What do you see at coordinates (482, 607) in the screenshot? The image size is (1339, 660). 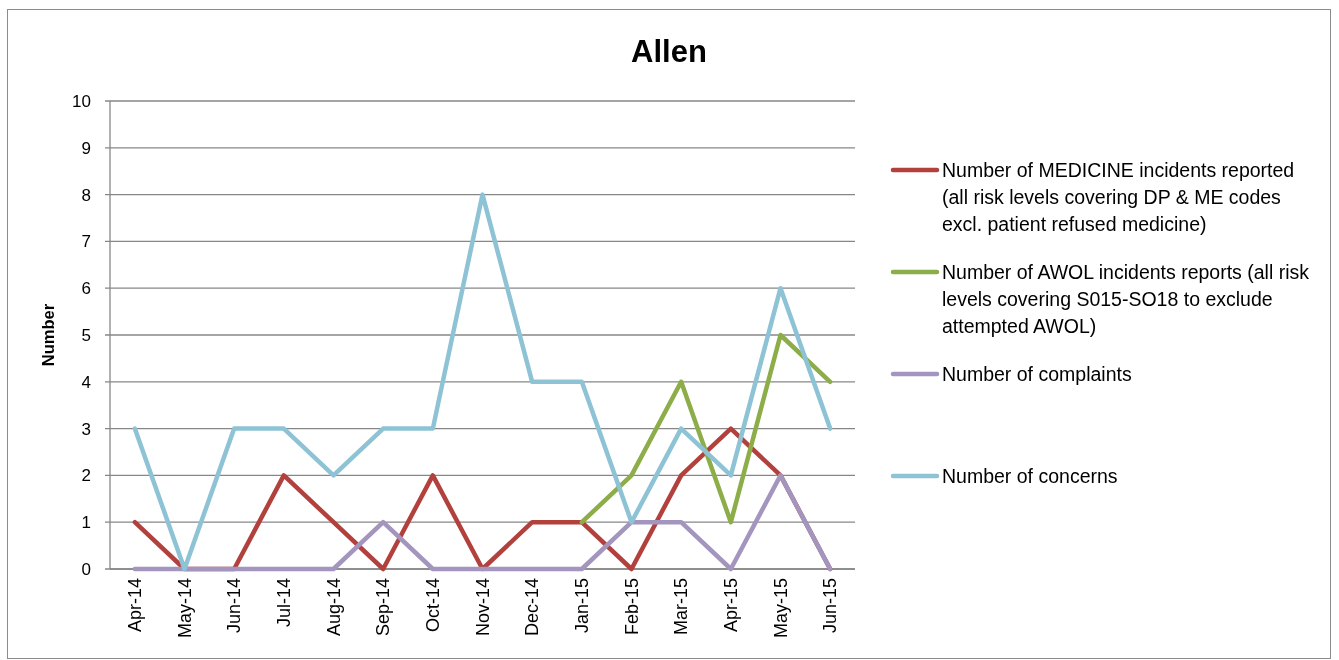 I see `x-tick-label: Nov-14` at bounding box center [482, 607].